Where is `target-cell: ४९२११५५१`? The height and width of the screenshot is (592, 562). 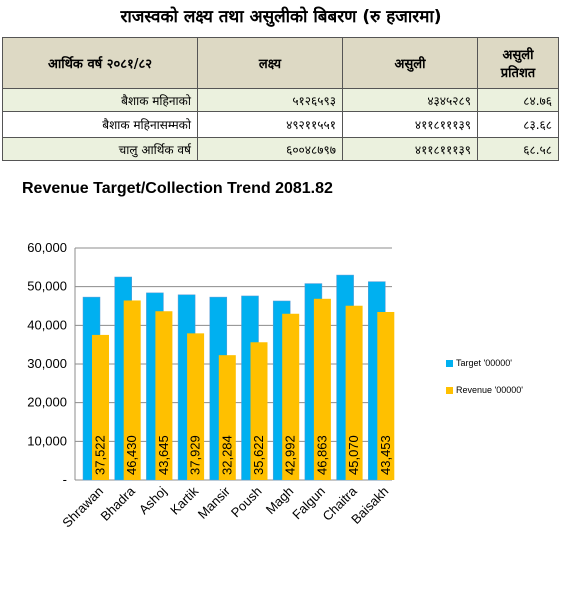
target-cell: ४९२११५५१ is located at coordinates (270, 124).